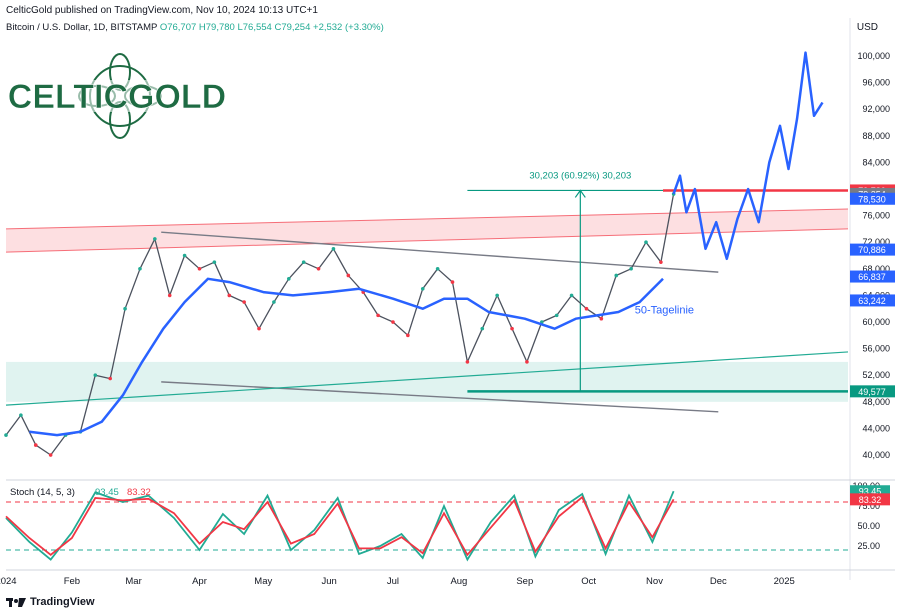 The image size is (900, 613). I want to click on tradingview-logo-icon, so click(16, 602).